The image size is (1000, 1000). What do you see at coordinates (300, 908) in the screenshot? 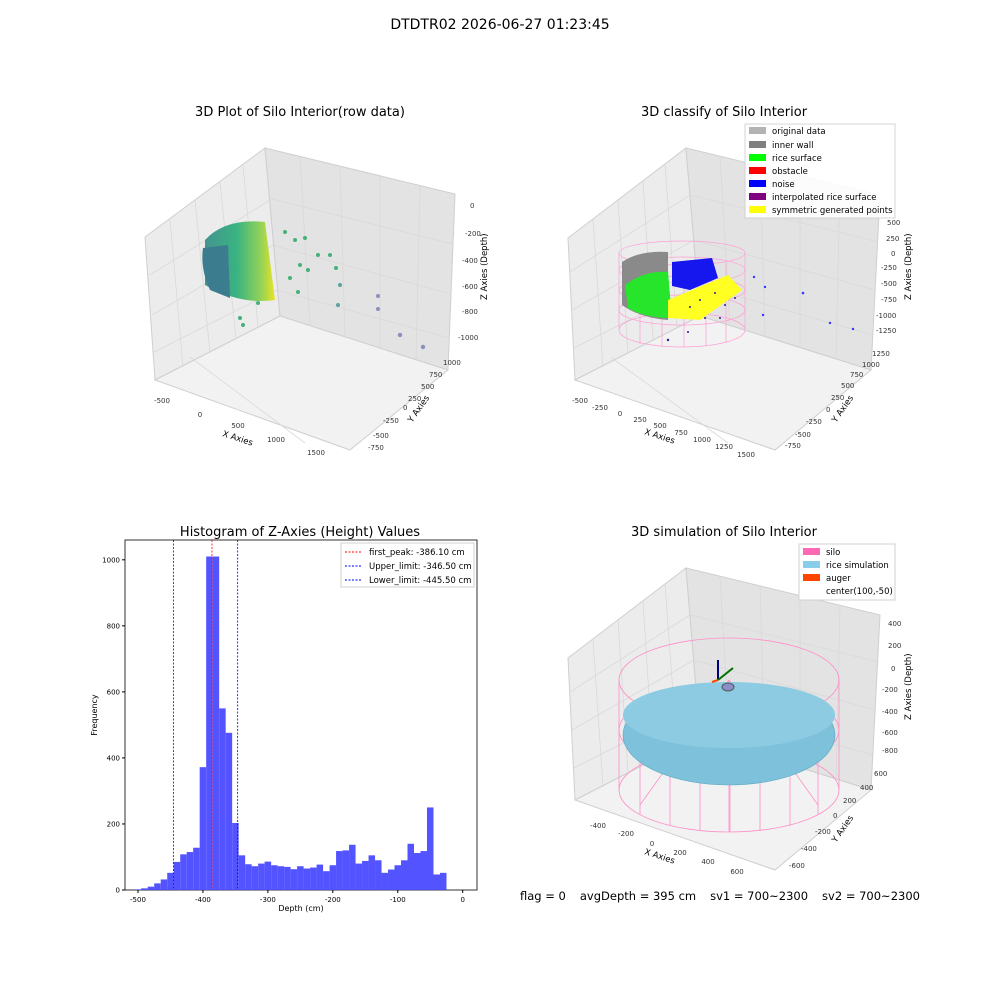
I see `histogram-xlabel: Depth (cm)` at bounding box center [300, 908].